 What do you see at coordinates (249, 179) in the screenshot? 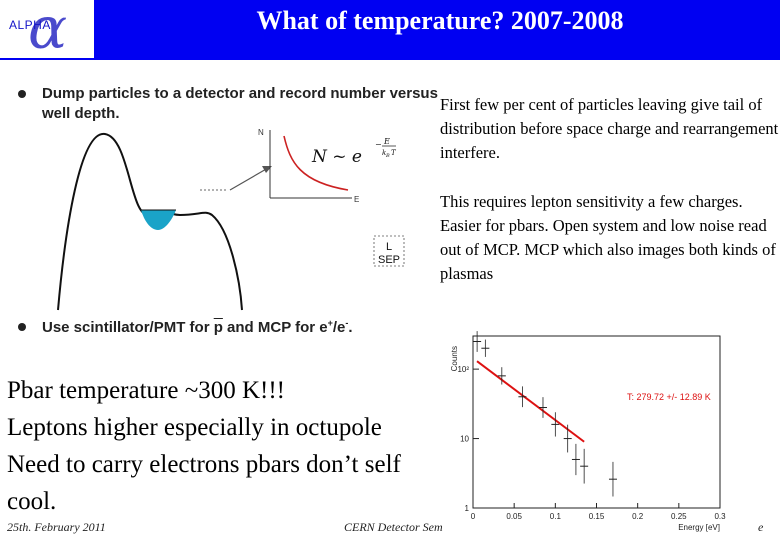
I see `arrow-line` at bounding box center [249, 179].